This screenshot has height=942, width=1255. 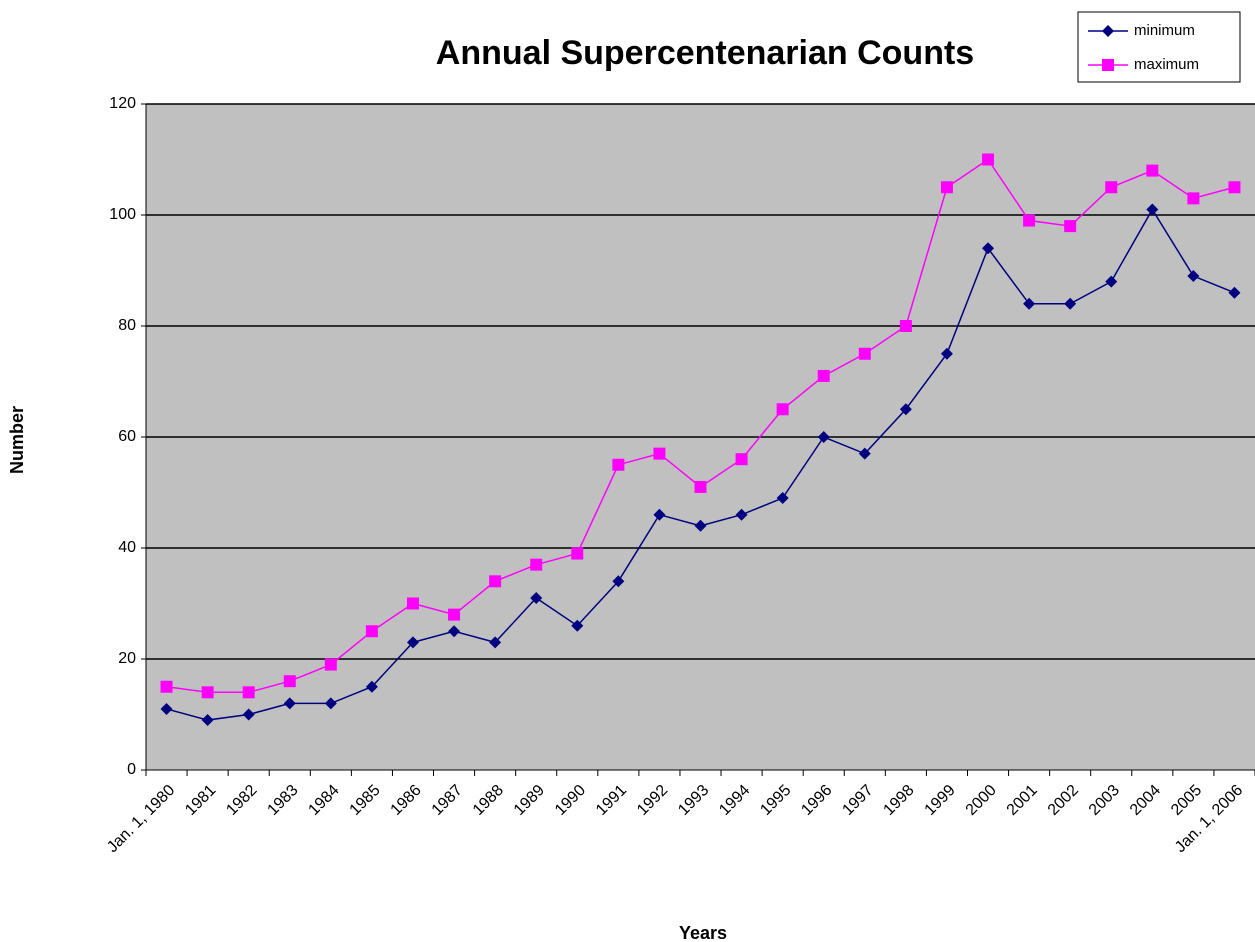 What do you see at coordinates (652, 800) in the screenshot?
I see `x-tick-label: 1992` at bounding box center [652, 800].